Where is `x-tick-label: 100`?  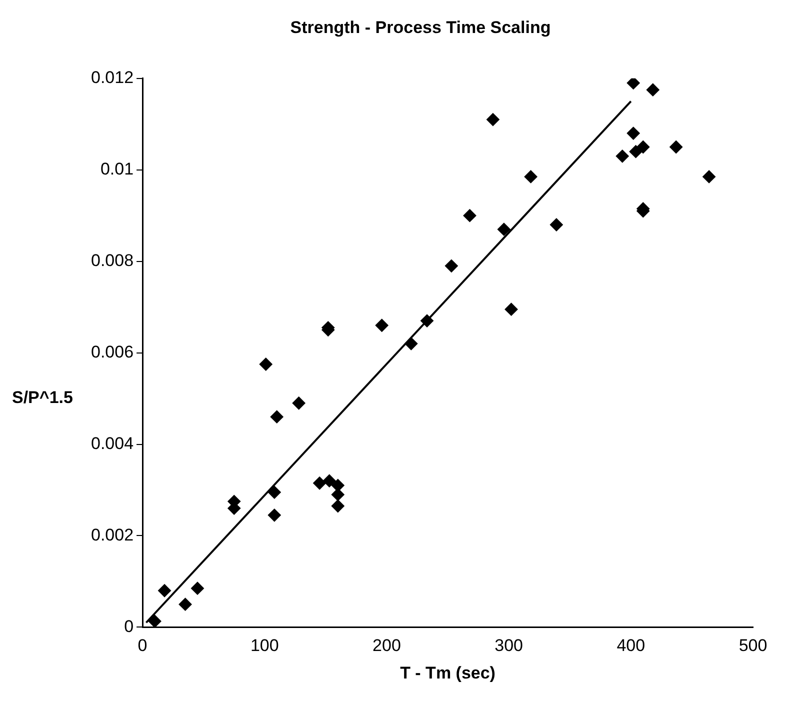
x-tick-label: 100 is located at coordinates (264, 646).